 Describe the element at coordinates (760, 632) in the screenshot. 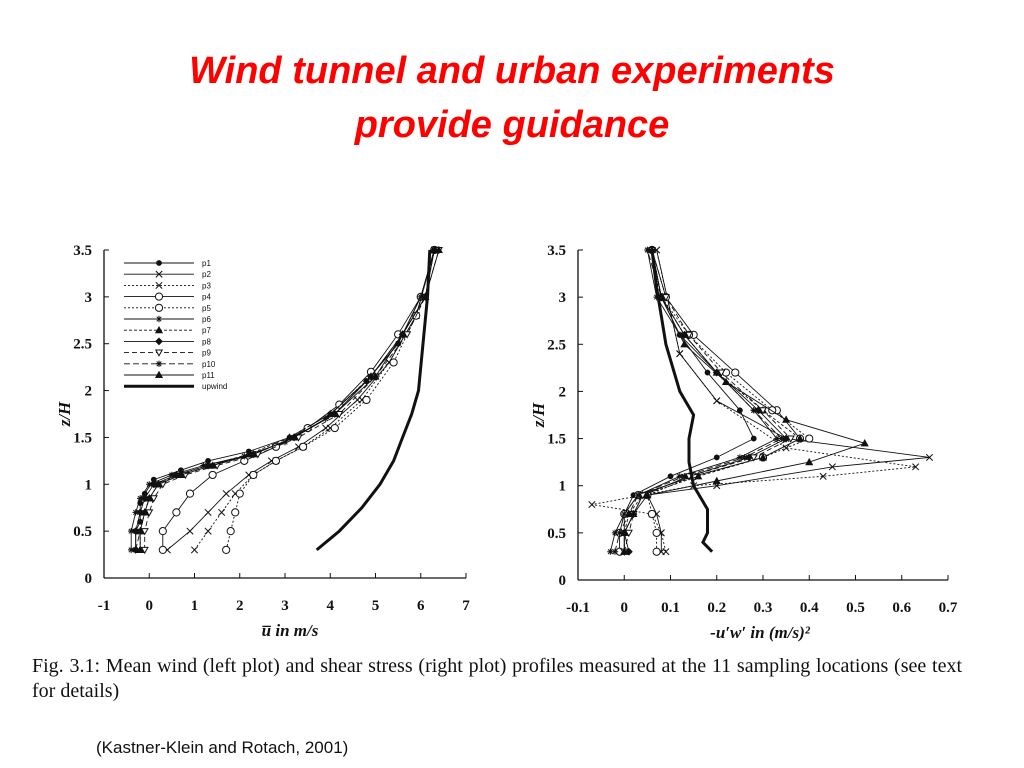

I see `x-axis-label: -u′w′ in (m/s)²` at that location.